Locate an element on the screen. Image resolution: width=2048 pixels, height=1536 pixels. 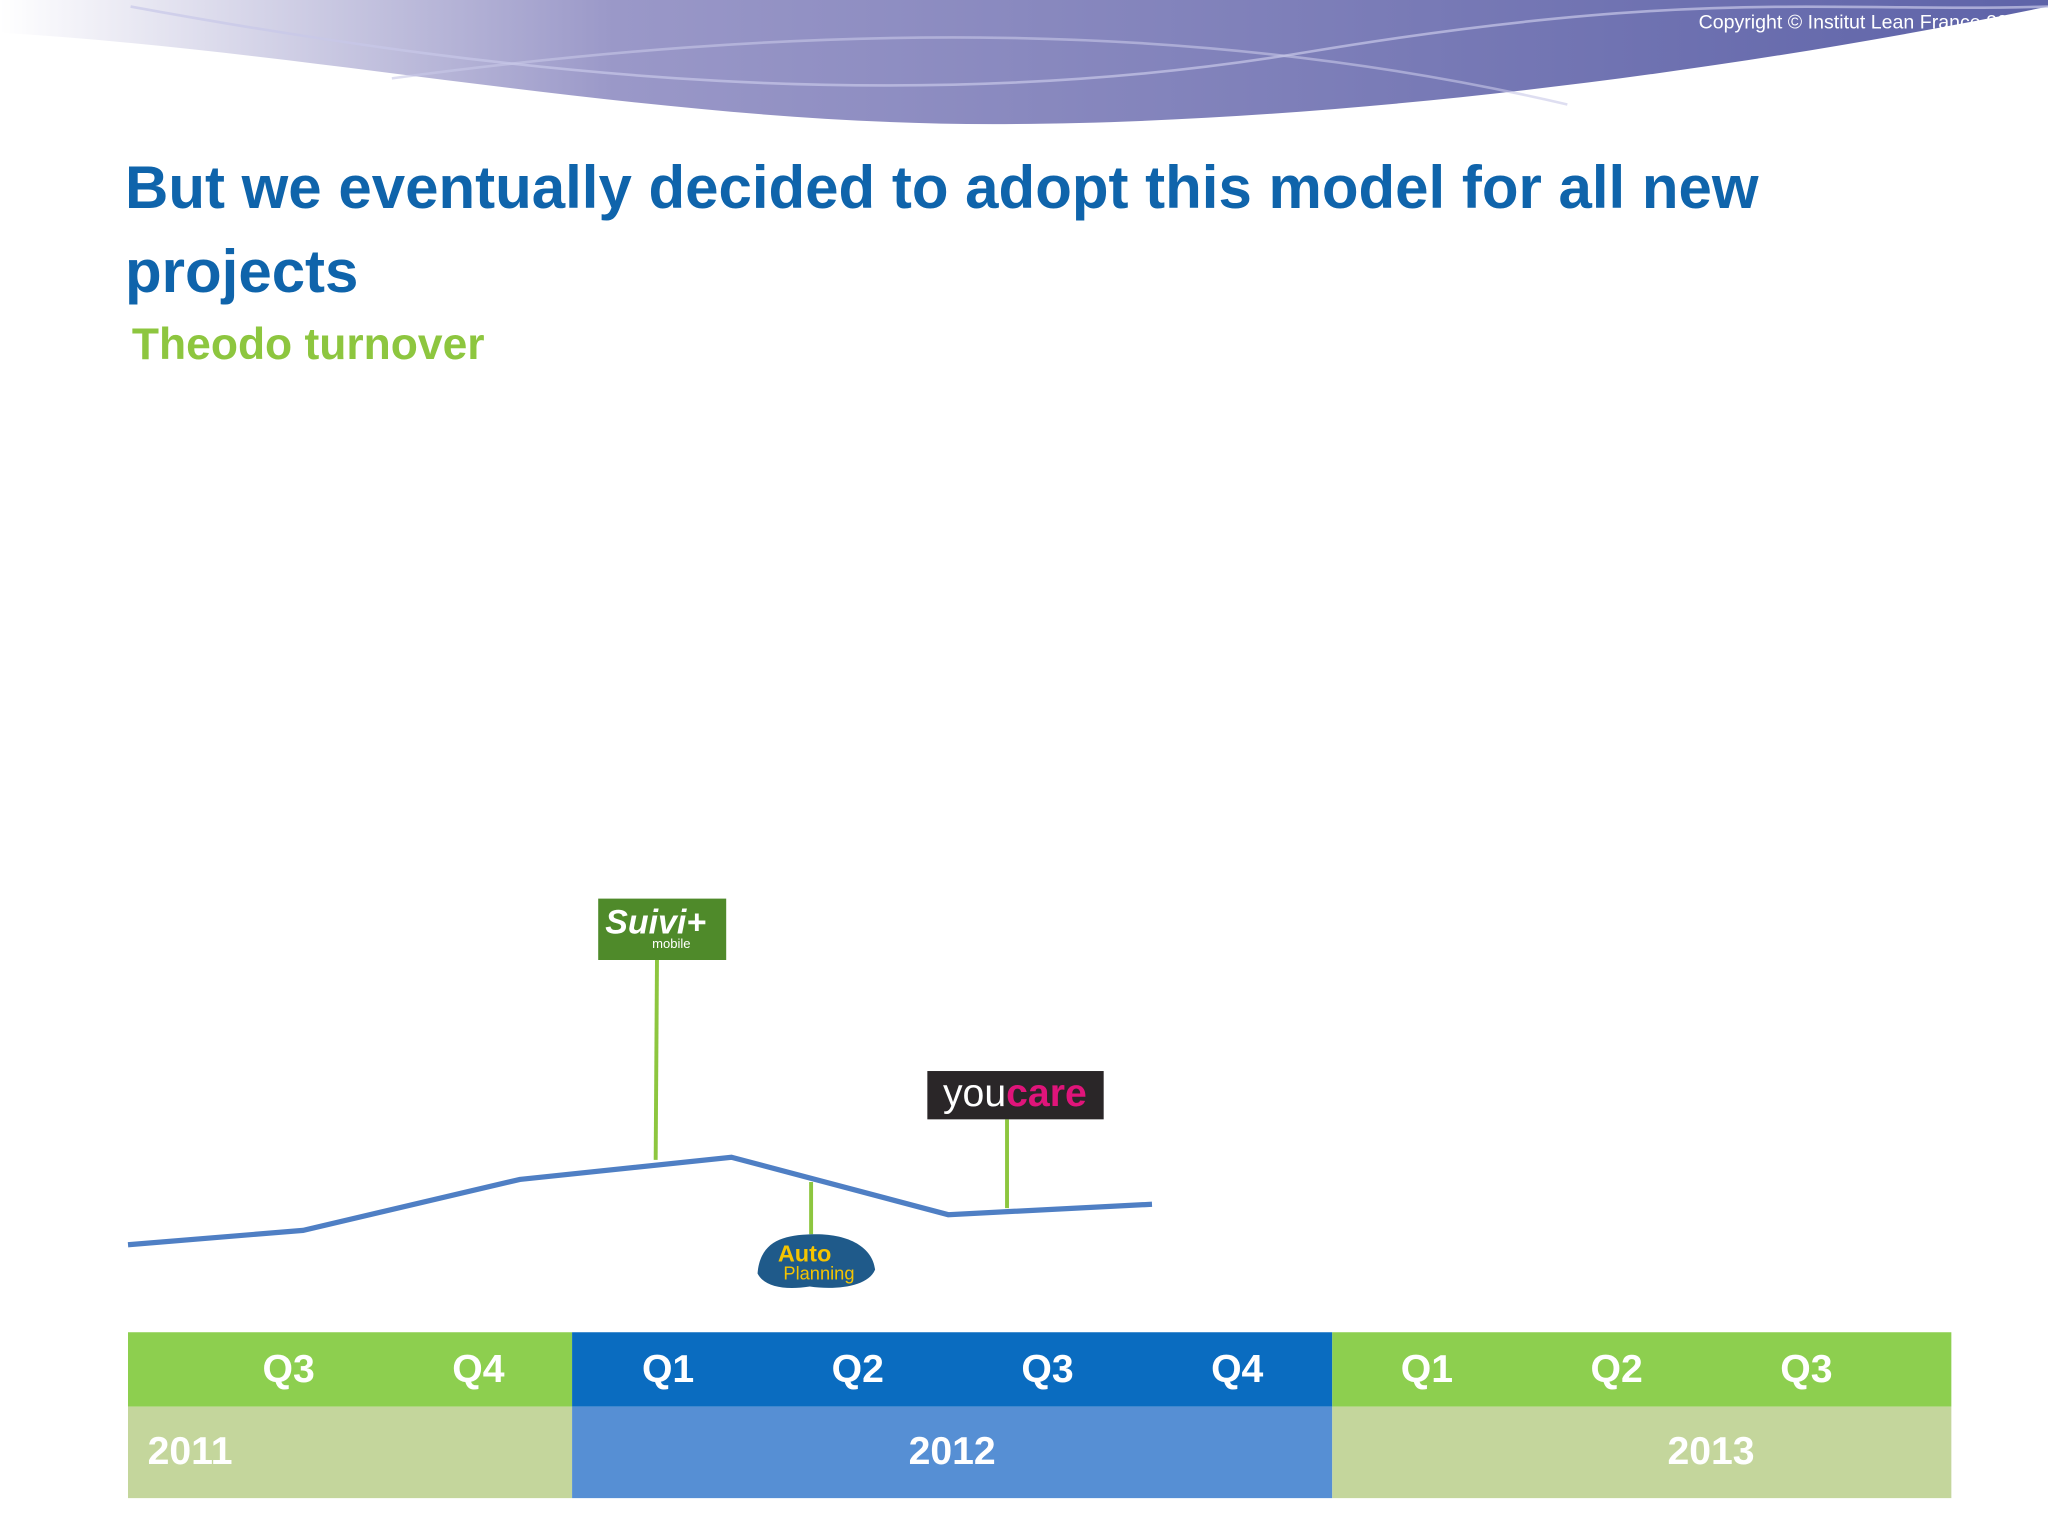
logo-text-part: you is located at coordinates (974, 1093).